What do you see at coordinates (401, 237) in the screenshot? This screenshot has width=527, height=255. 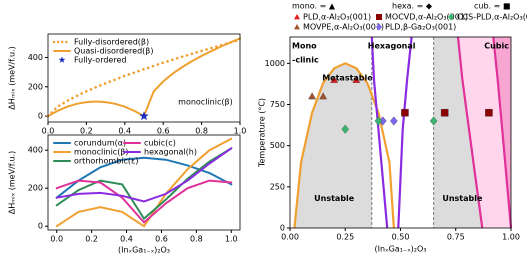 I see `x-tick-label: 0.50` at bounding box center [401, 237].